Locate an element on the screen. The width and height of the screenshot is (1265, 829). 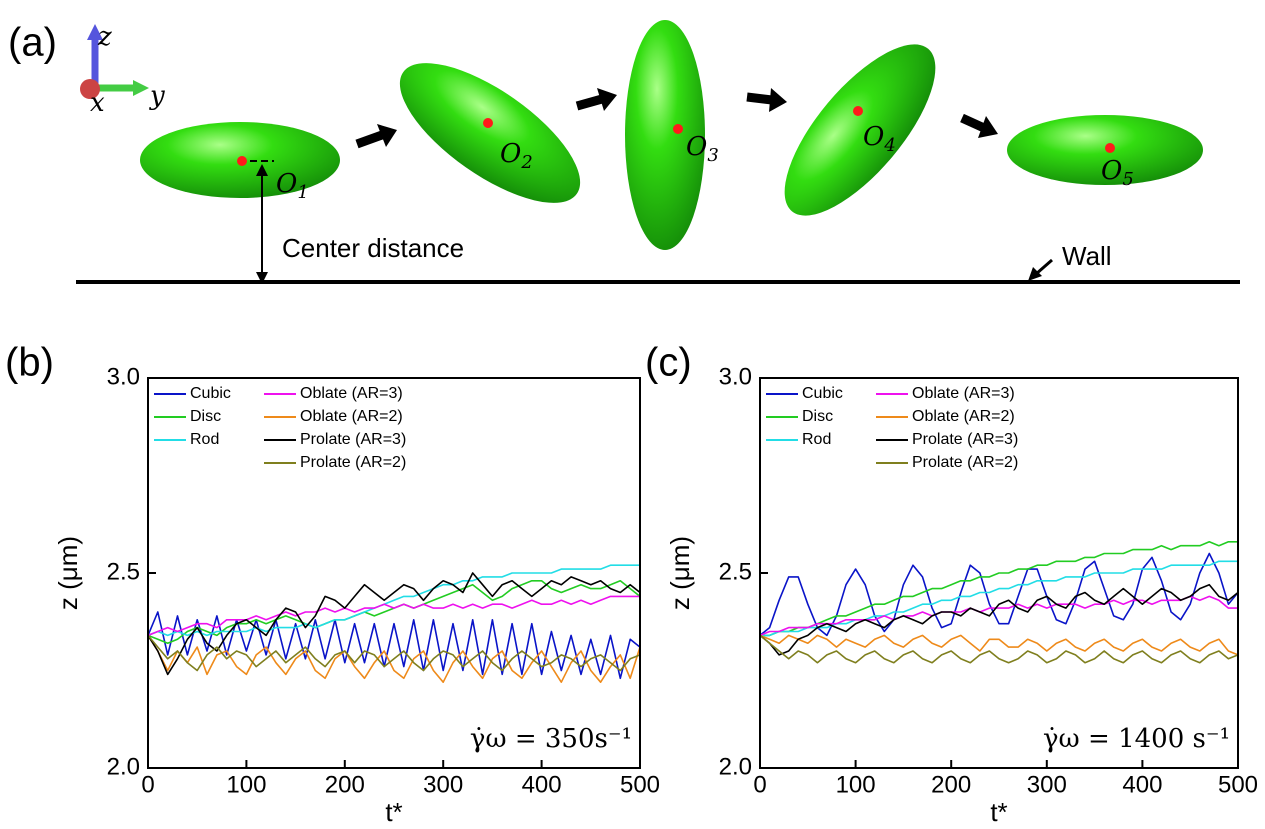
center-label: O2 is located at coordinates (516, 156).